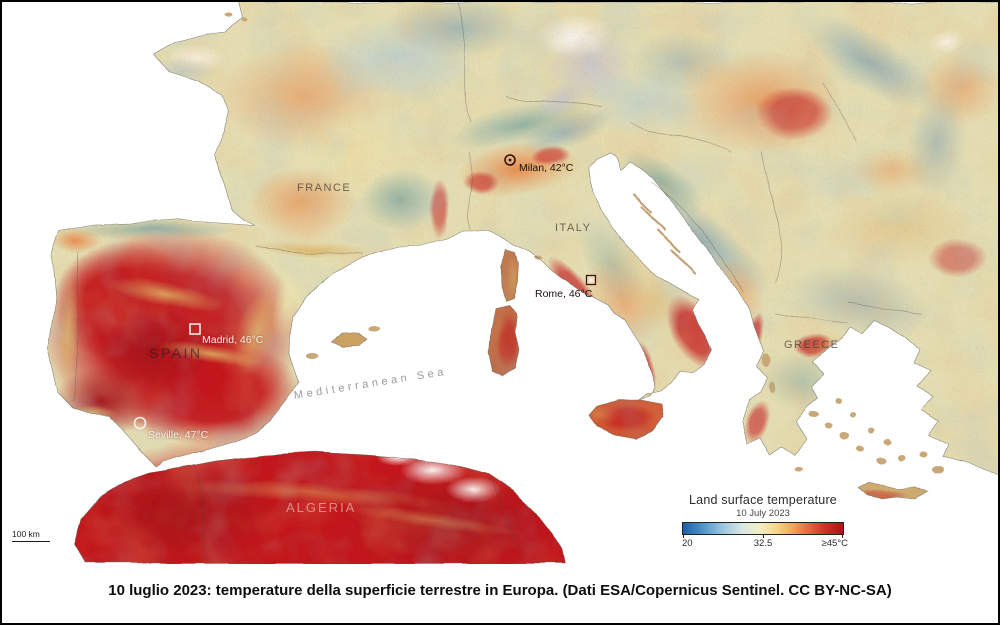 Image resolution: width=1000 pixels, height=625 pixels. Describe the element at coordinates (321, 507) in the screenshot. I see `country-label-algeria: ALGERIA` at that location.